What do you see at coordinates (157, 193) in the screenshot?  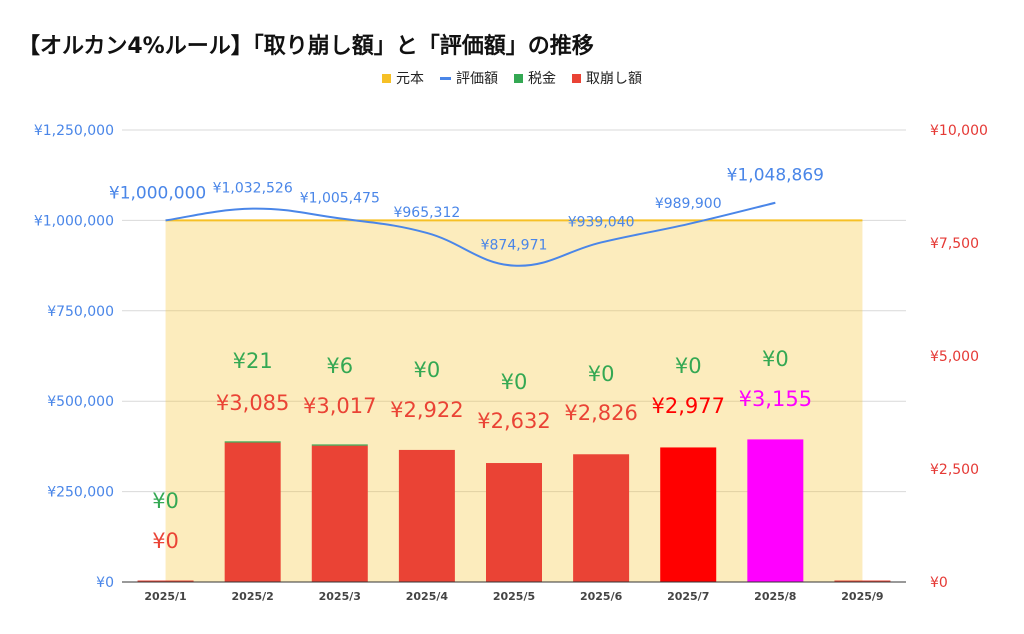 I see `valuation-data-label: ¥1,000,000` at bounding box center [157, 193].